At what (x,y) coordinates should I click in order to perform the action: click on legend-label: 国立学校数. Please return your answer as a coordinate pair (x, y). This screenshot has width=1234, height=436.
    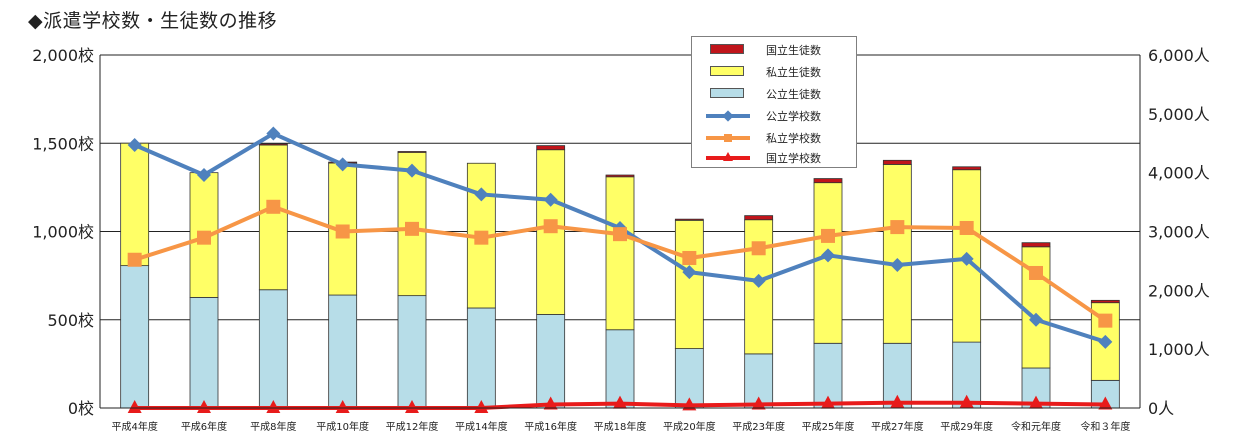
    Looking at the image, I should click on (793, 158).